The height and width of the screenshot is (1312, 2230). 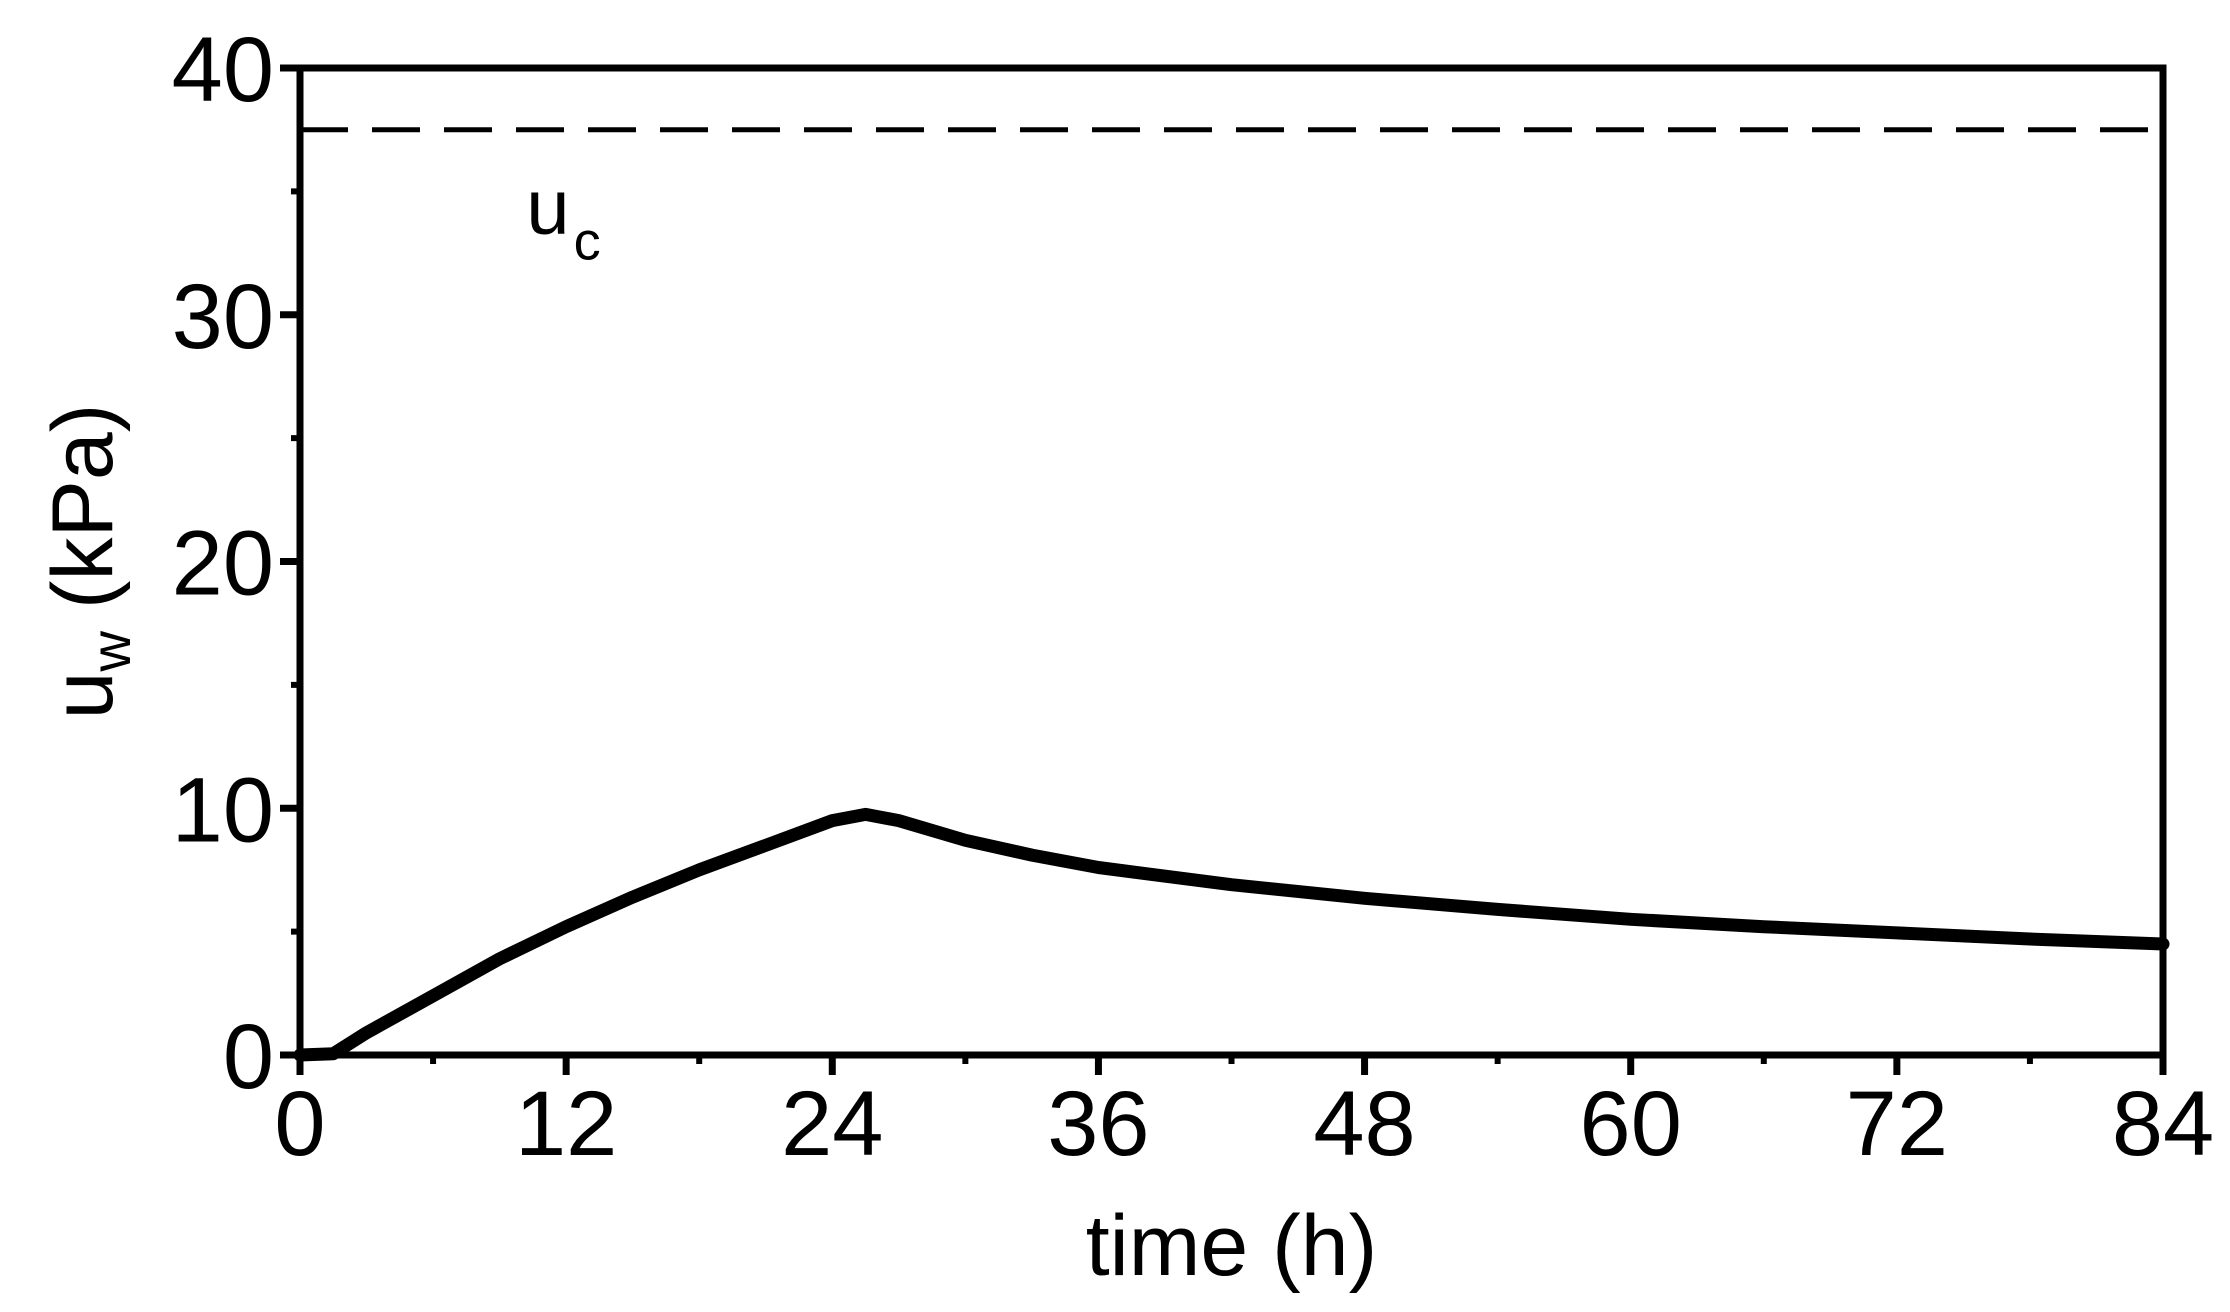 What do you see at coordinates (587, 241) in the screenshot?
I see `uc-annotation-subscript: c` at bounding box center [587, 241].